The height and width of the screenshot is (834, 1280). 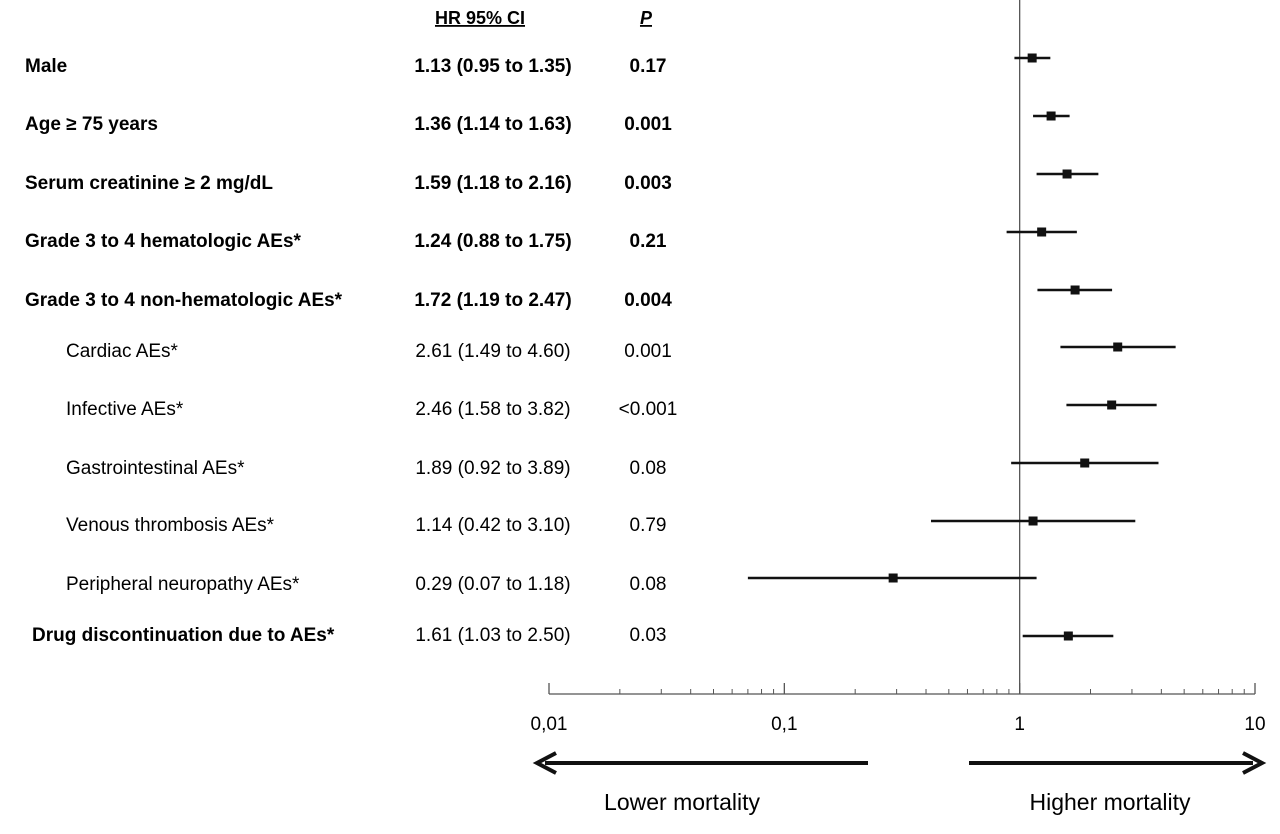 What do you see at coordinates (784, 724) in the screenshot?
I see `x-tick-label: 0,1` at bounding box center [784, 724].